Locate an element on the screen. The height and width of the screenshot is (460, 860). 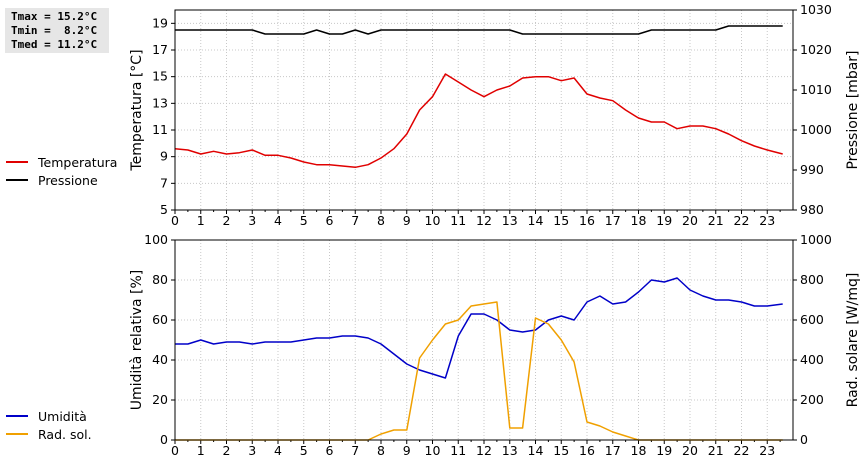
xtick-label-top: 16 is located at coordinates (587, 220).